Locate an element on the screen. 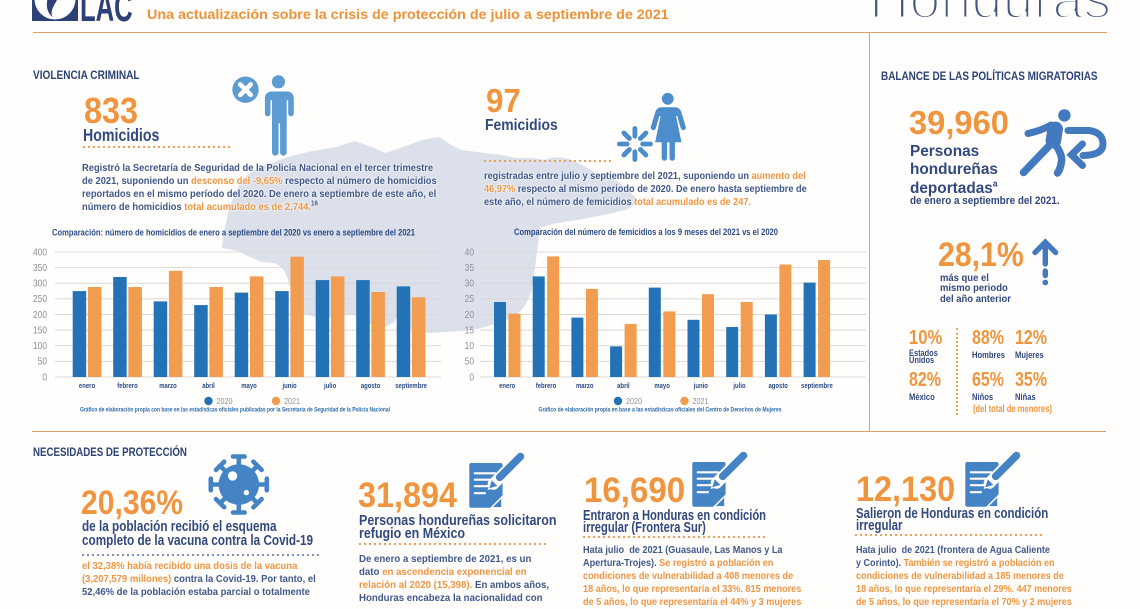  svg-text: 100 is located at coordinates (40, 345).